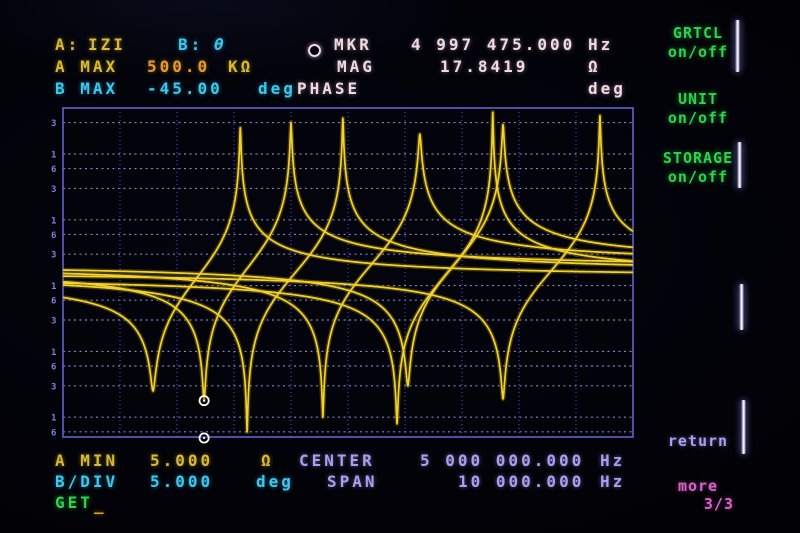 This screenshot has width=800, height=533. I want to click on center-unit: Hz, so click(613, 460).